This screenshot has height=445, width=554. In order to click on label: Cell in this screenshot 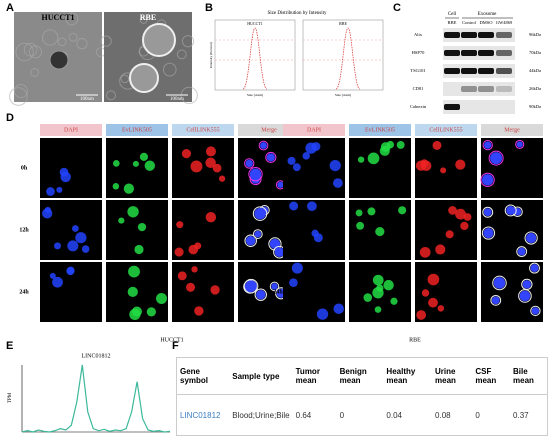, I will do `click(452, 14)`.